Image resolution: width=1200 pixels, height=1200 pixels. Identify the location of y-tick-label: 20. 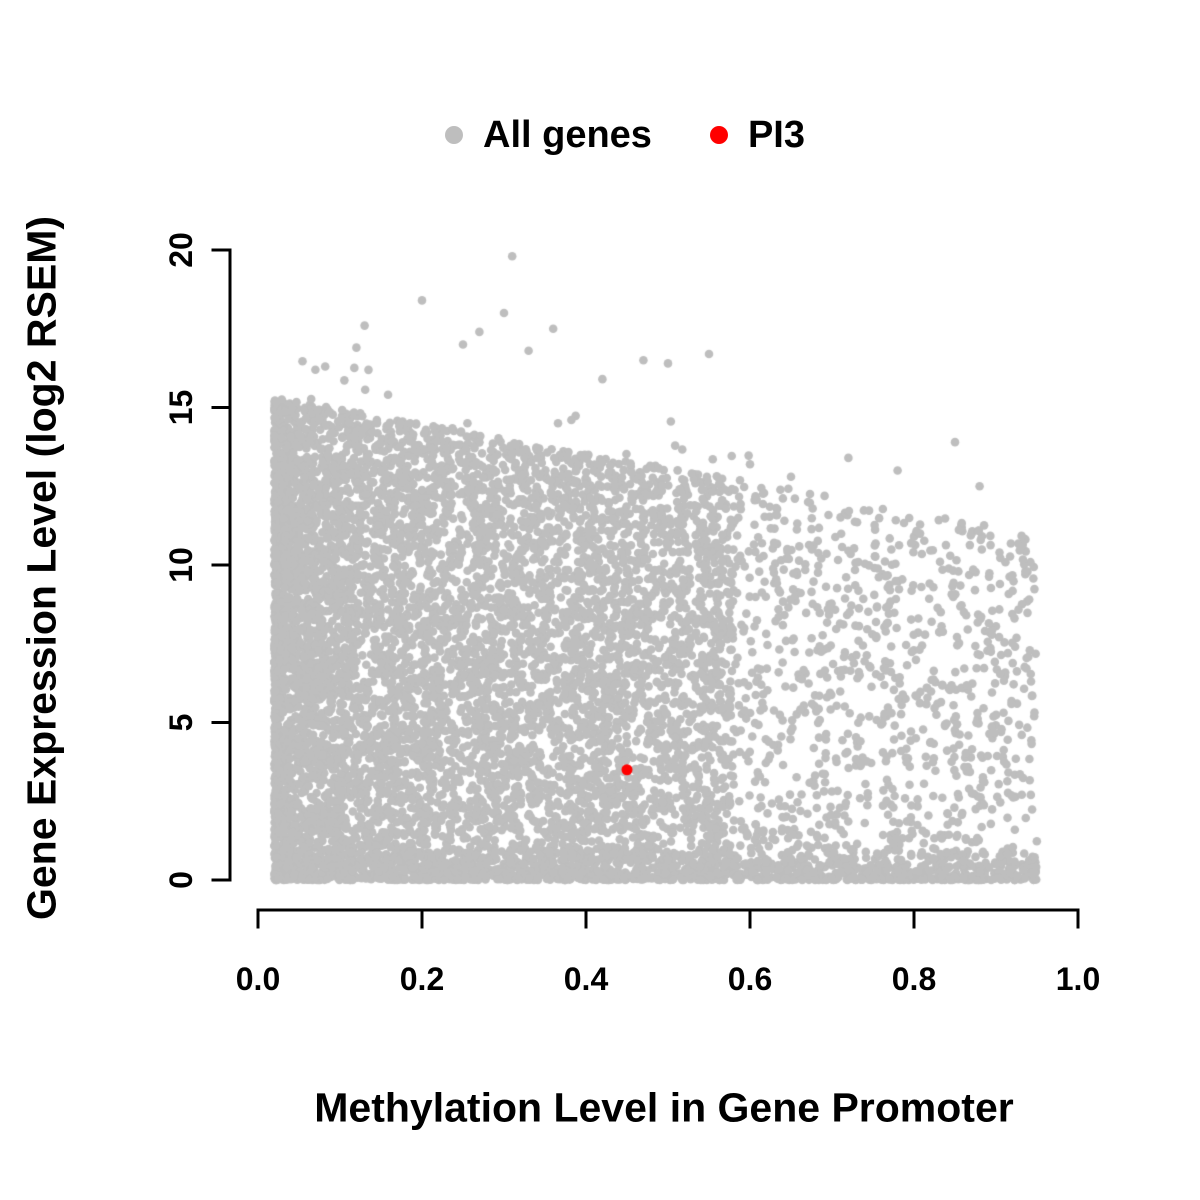
(181, 250).